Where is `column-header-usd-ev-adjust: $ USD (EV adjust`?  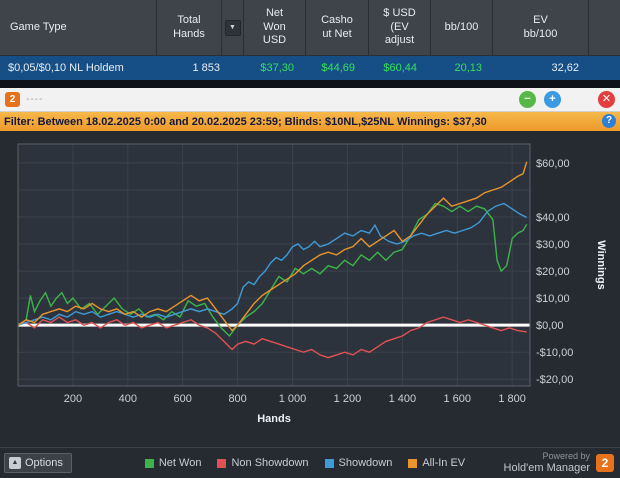
column-header-usd-ev-adjust: $ USD (EV adjust is located at coordinates (400, 28).